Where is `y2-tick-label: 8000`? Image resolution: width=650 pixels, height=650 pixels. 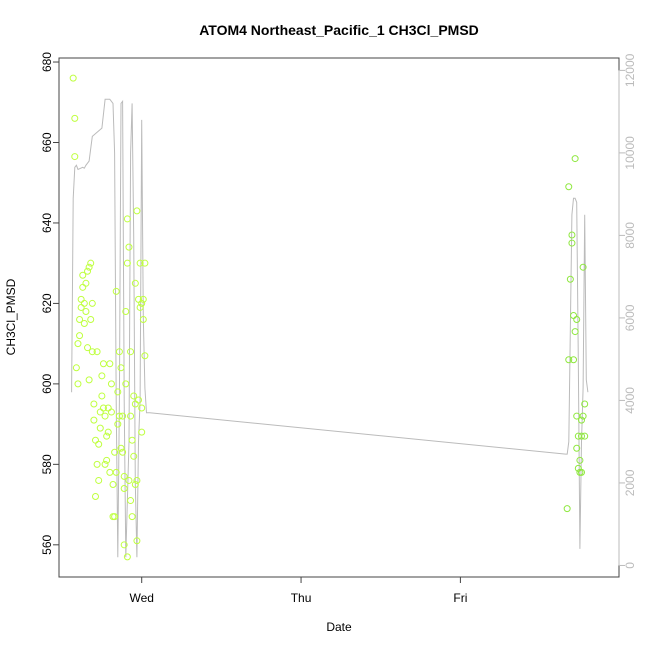 y2-tick-label: 8000 is located at coordinates (630, 235).